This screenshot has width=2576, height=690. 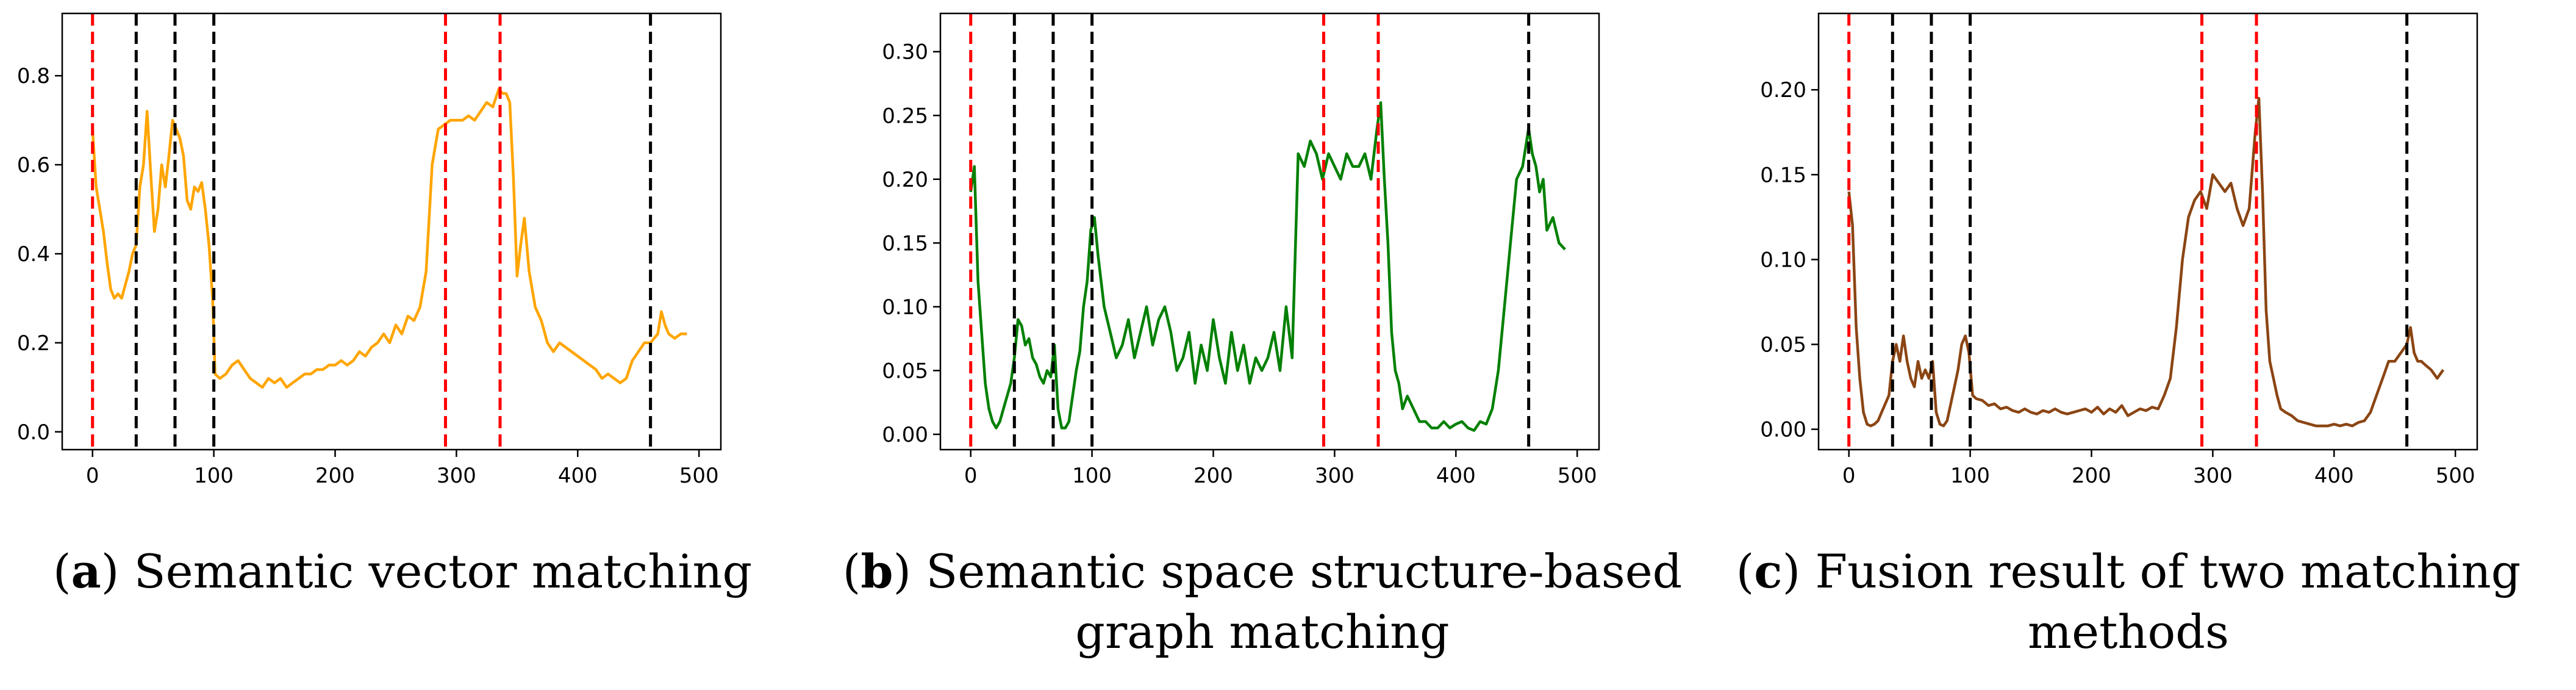 What do you see at coordinates (1783, 430) in the screenshot?
I see `chart-c-ytick-label-0: 0.00` at bounding box center [1783, 430].